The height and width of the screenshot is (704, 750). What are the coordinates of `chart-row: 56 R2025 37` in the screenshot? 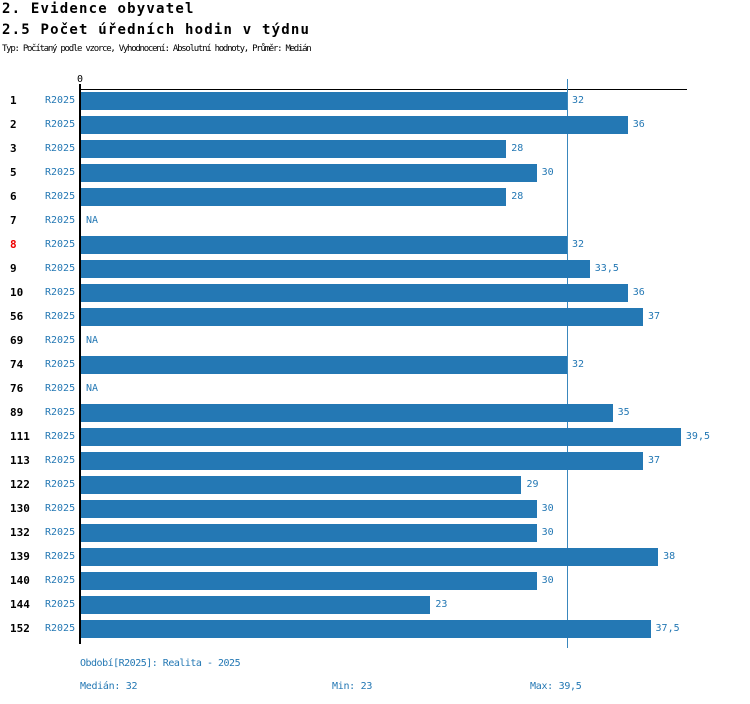 It's located at (375, 317).